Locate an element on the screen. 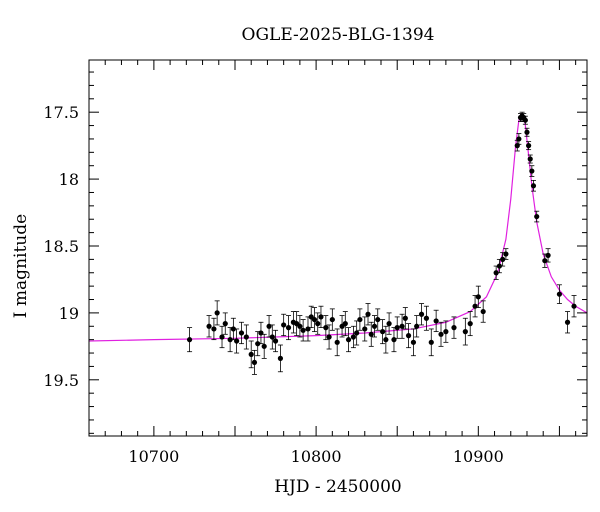 Image resolution: width=600 pixels, height=512 pixels. chart-title: OGLE-2025-BLG-1394 is located at coordinates (338, 35).